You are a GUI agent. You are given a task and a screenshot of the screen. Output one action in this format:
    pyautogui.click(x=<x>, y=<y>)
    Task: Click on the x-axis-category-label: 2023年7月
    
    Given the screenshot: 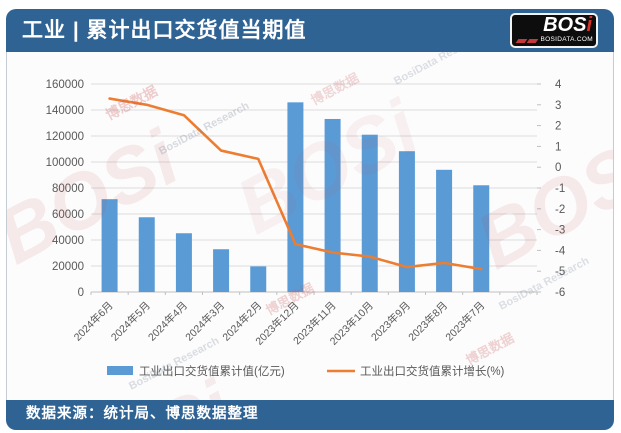 What is the action you would take?
    pyautogui.click(x=465, y=321)
    